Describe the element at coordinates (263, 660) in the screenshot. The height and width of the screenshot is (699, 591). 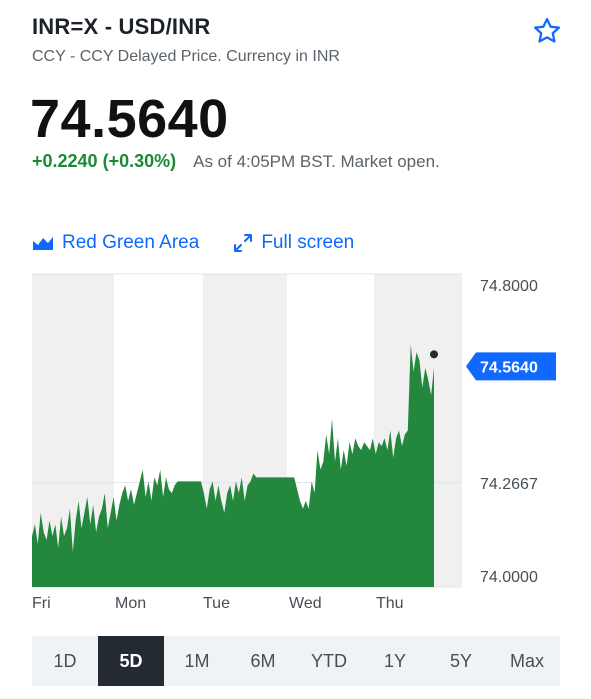
I see `range-button-6m: 6M` at that location.